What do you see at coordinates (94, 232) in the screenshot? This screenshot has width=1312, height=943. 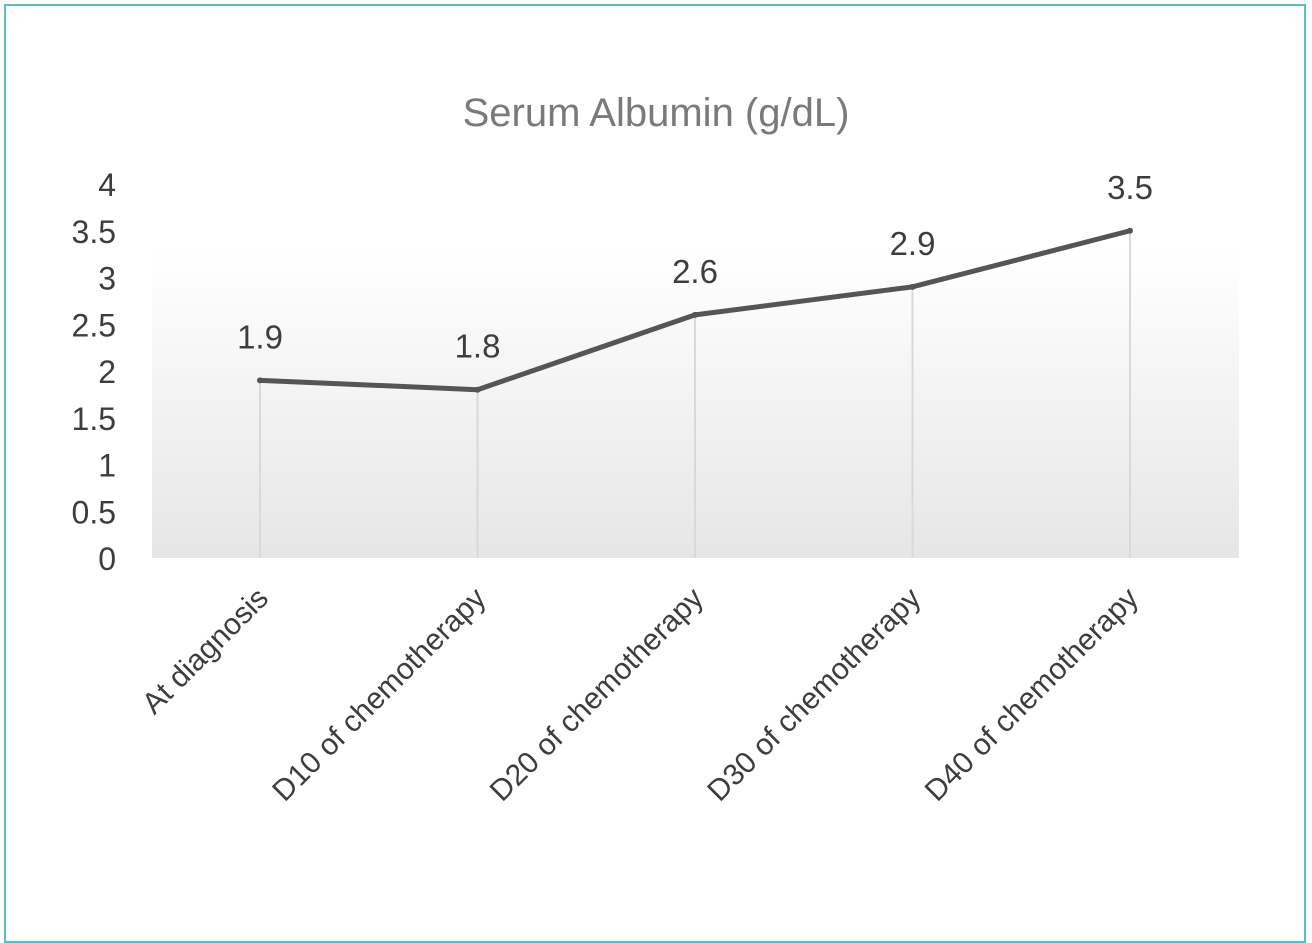 I see `y-tick-label: 3.5` at bounding box center [94, 232].